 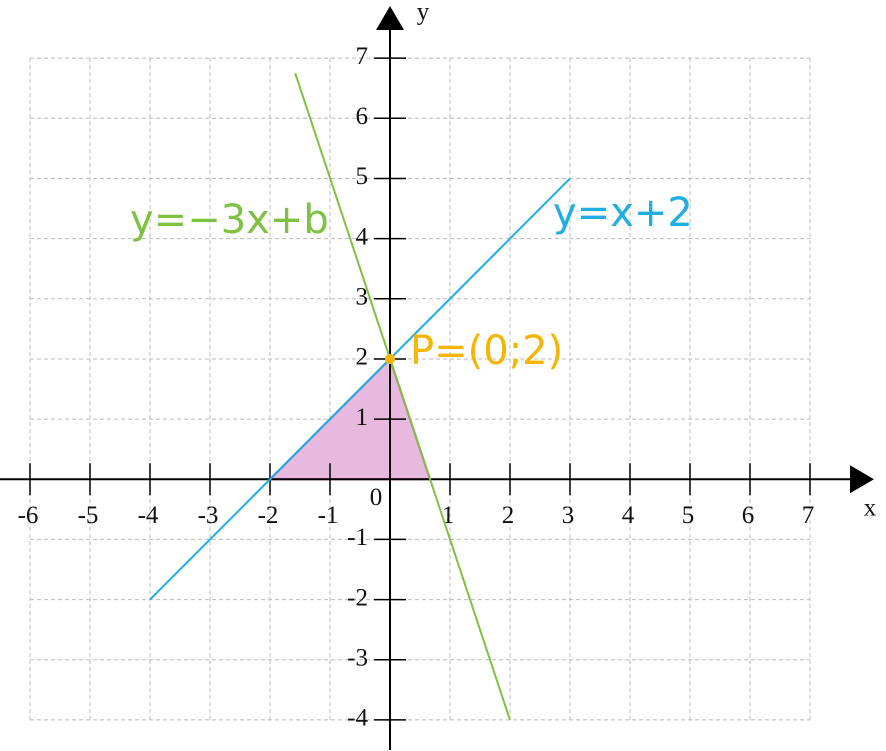 I want to click on y-tick-label: 6, so click(x=362, y=116).